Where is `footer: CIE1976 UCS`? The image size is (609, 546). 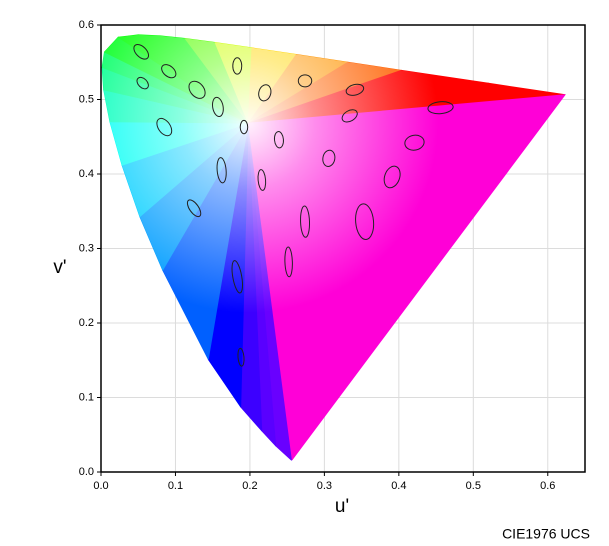 footer: CIE1976 UCS is located at coordinates (546, 534).